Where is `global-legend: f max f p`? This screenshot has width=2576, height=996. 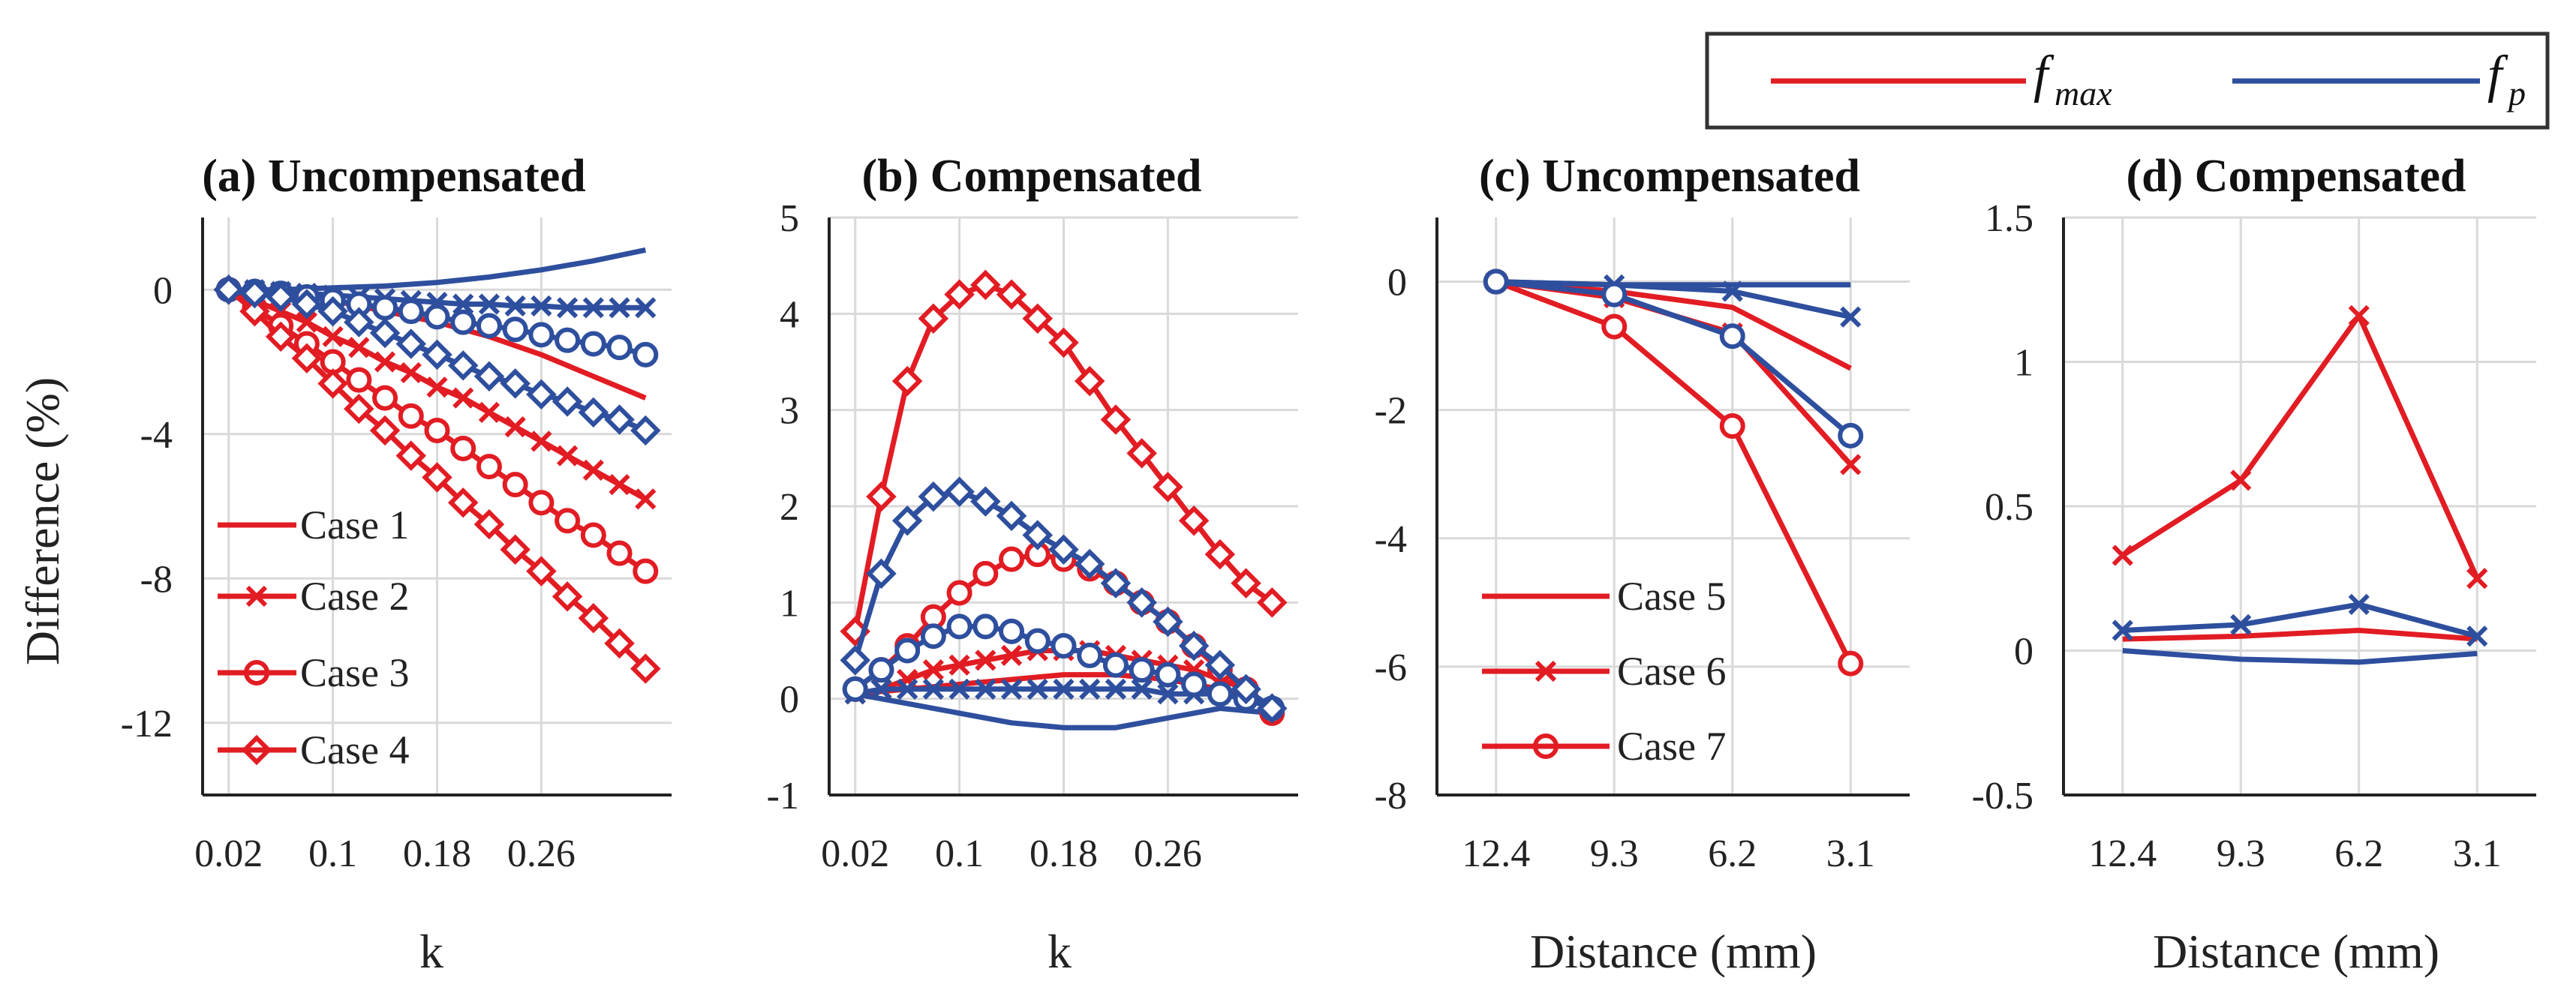 global-legend: f max f p is located at coordinates (2127, 81).